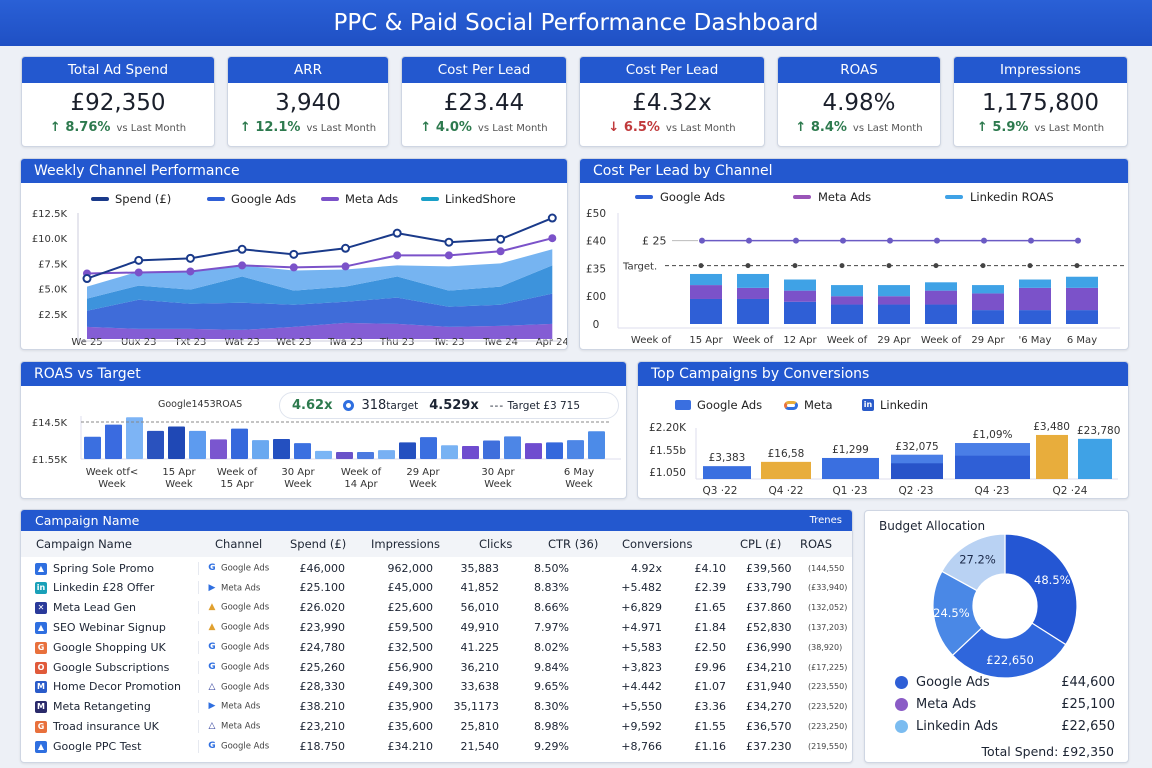  I want to click on donut-slice, so click(1009, 650).